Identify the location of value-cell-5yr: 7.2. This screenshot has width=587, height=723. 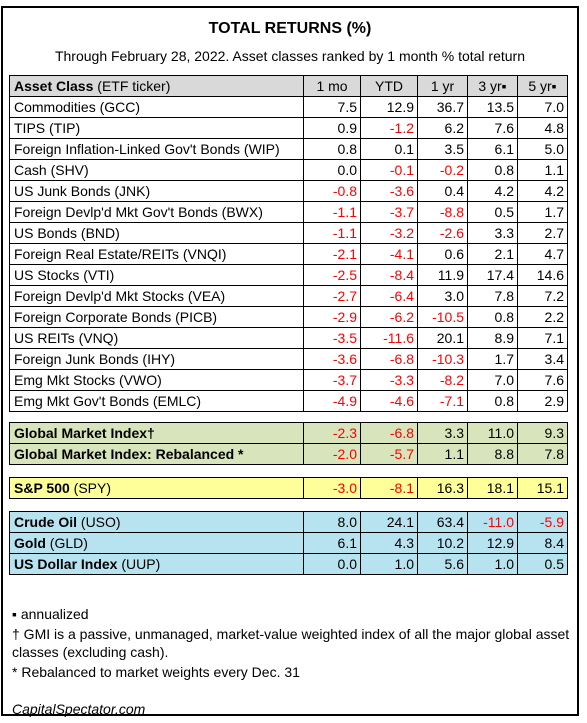
(542, 296).